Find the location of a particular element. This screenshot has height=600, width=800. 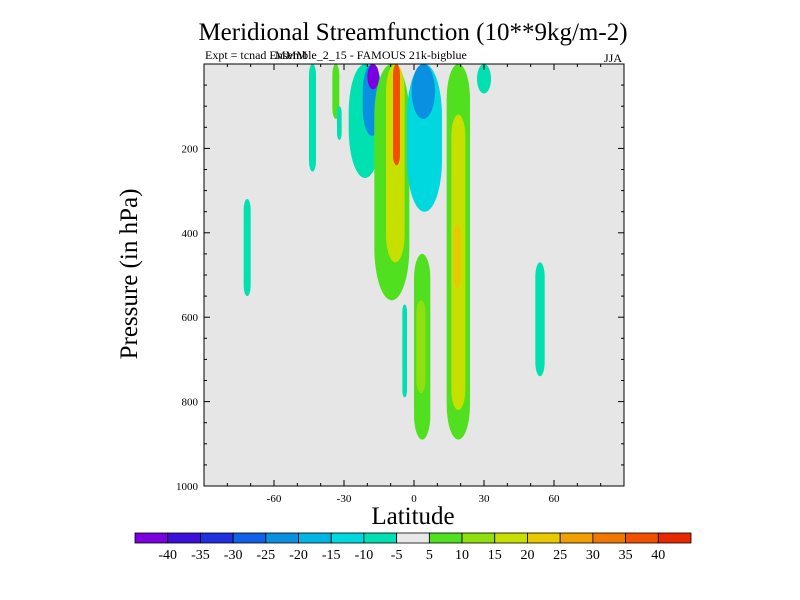

x-axis-label: Latitude is located at coordinates (412, 516).